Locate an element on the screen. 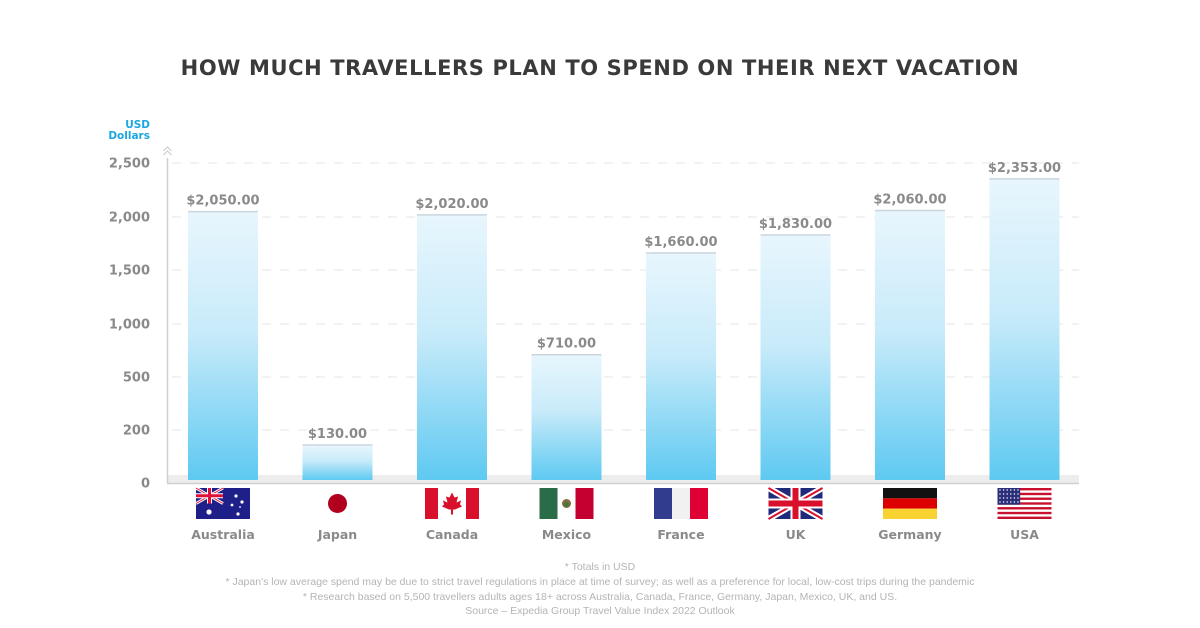 The width and height of the screenshot is (1200, 628). usa-flag-icon is located at coordinates (1024, 503).